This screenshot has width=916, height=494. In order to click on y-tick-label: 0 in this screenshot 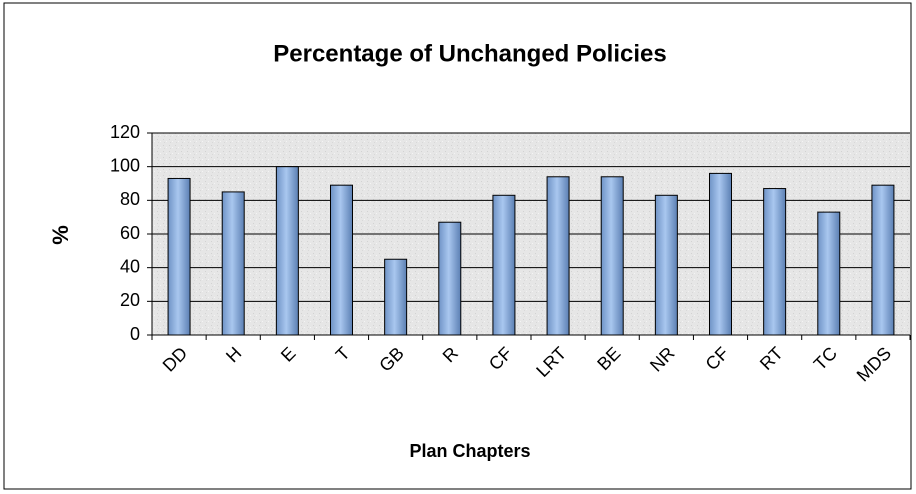, I will do `click(135, 334)`.